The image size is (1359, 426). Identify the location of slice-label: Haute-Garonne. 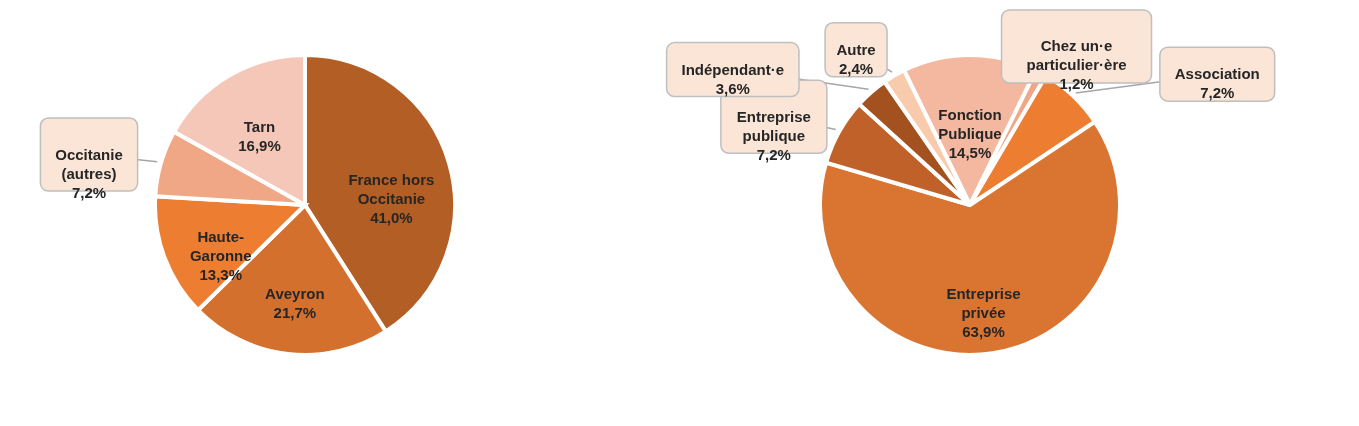
(220, 245).